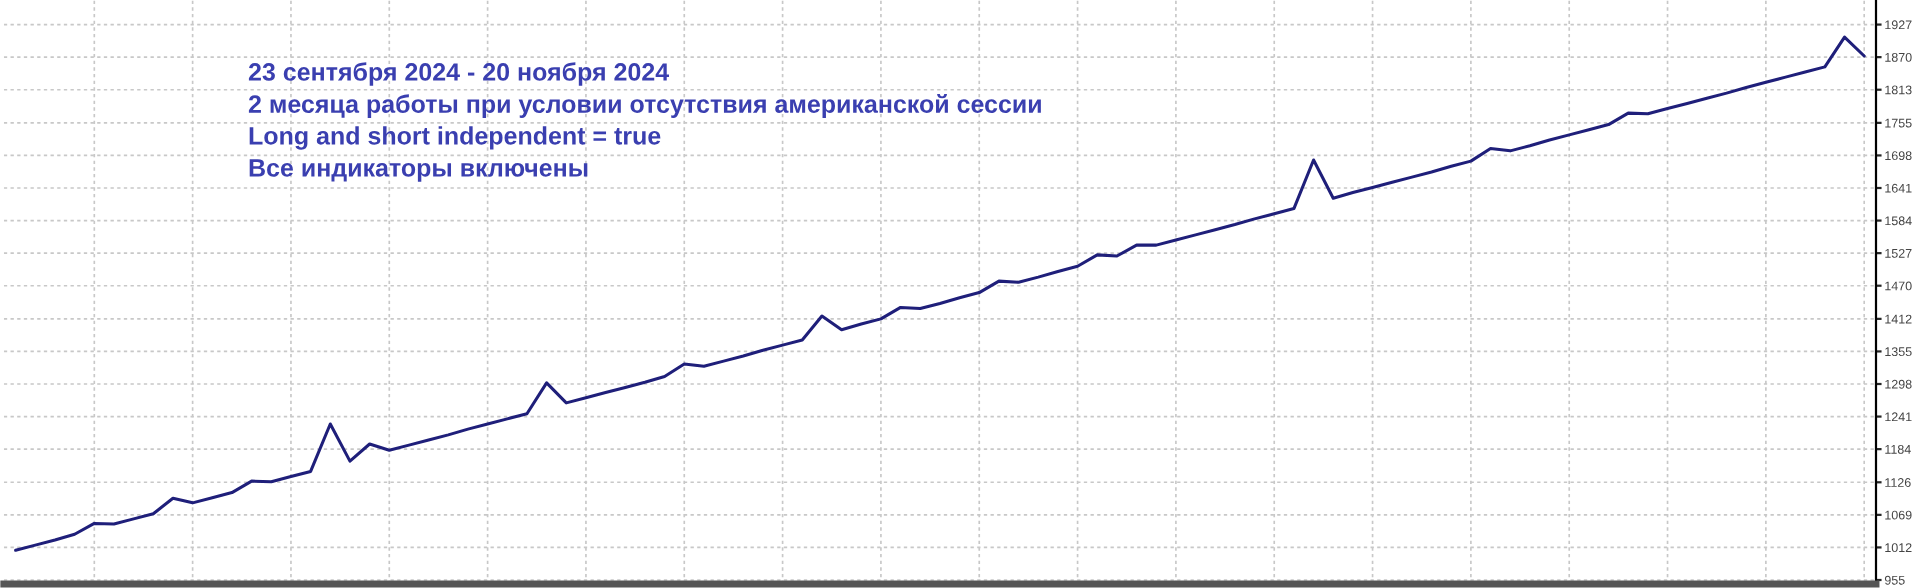  Describe the element at coordinates (418, 170) in the screenshot. I see `annotation: Все индикаторы включены` at that location.